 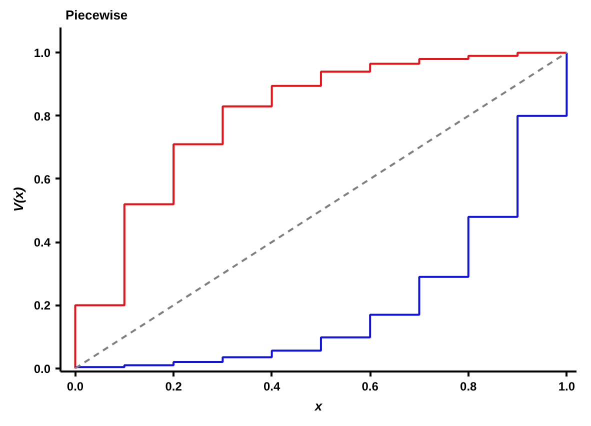 I want to click on y-tick-label: 0.4, so click(x=42, y=243).